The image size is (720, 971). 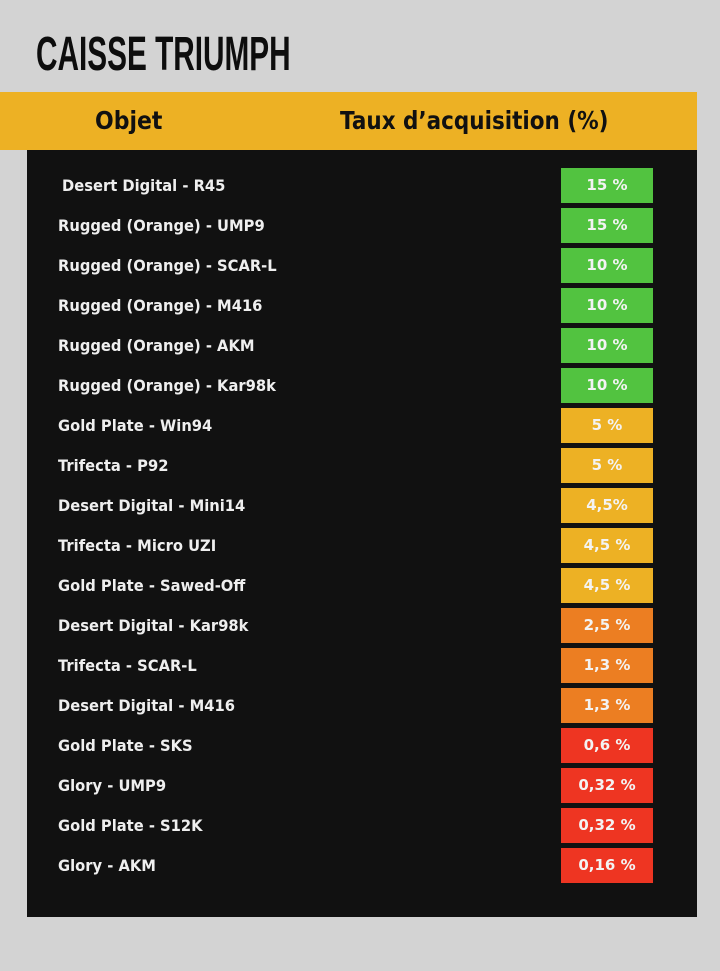 What do you see at coordinates (362, 425) in the screenshot?
I see `table-row: Gold Plate - Win94 5 %` at bounding box center [362, 425].